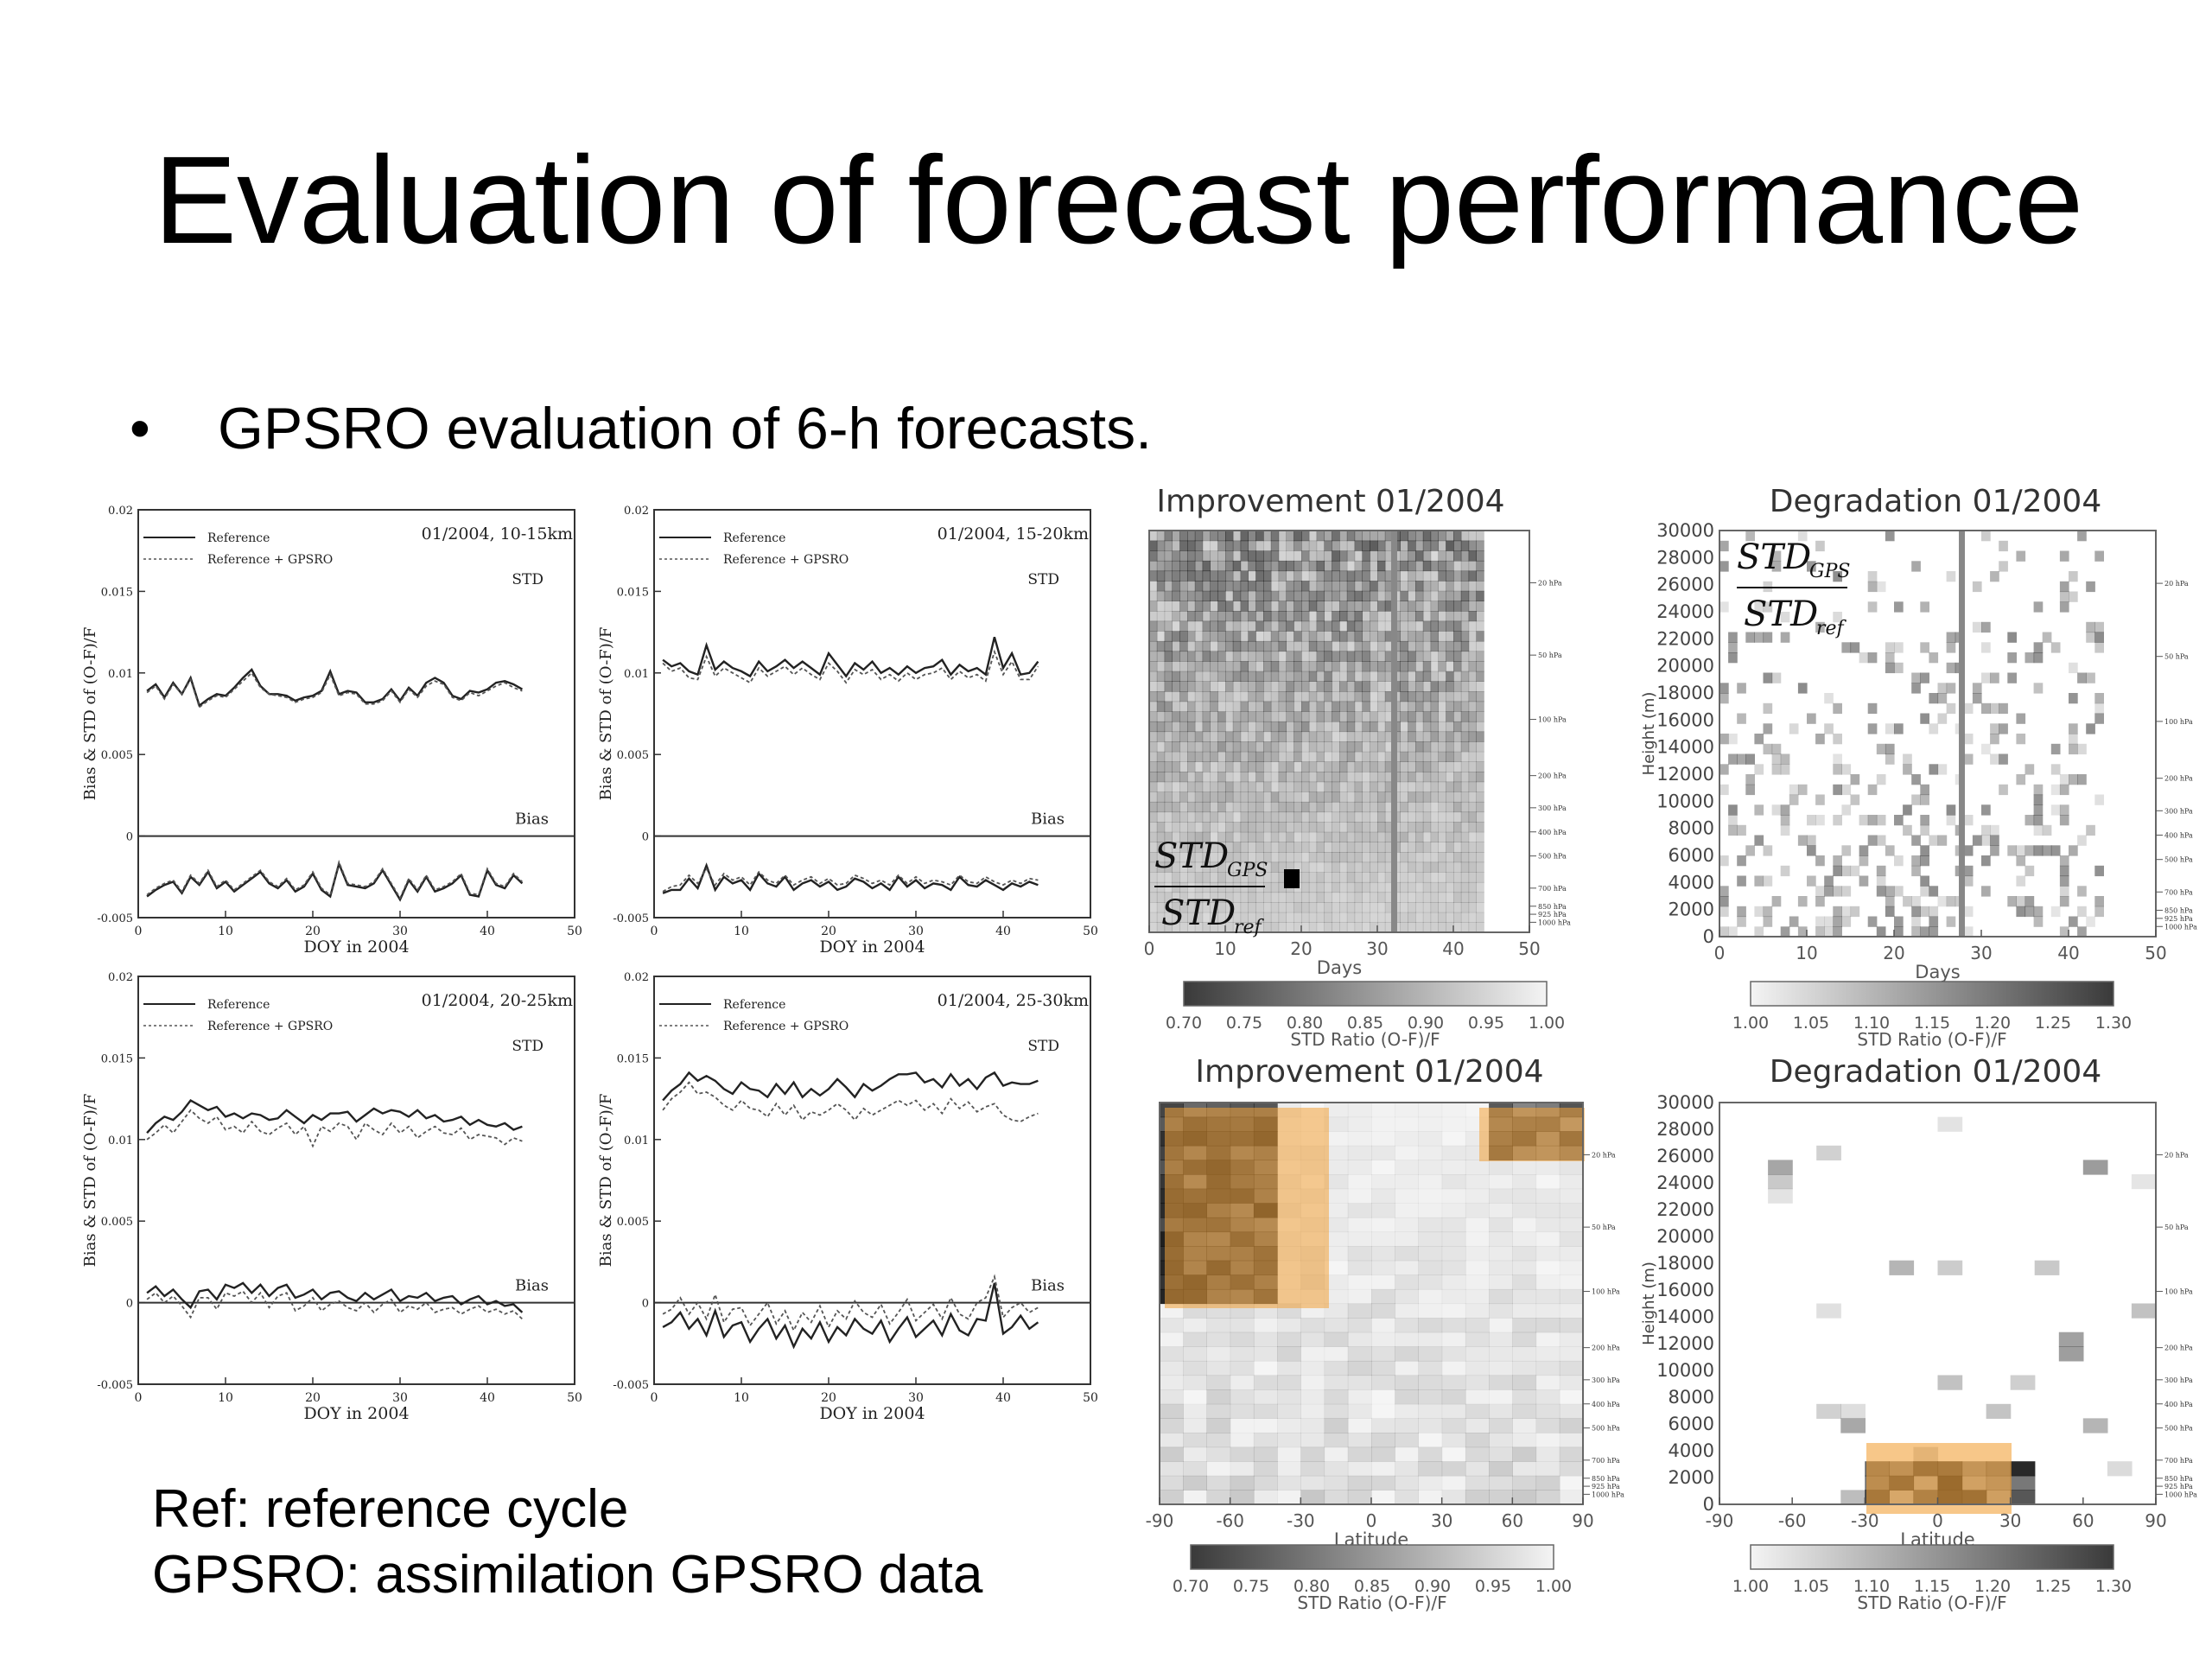 This screenshot has height=1659, width=2212. What do you see at coordinates (1685, 1129) in the screenshot?
I see `y-tick-label: 28000` at bounding box center [1685, 1129].